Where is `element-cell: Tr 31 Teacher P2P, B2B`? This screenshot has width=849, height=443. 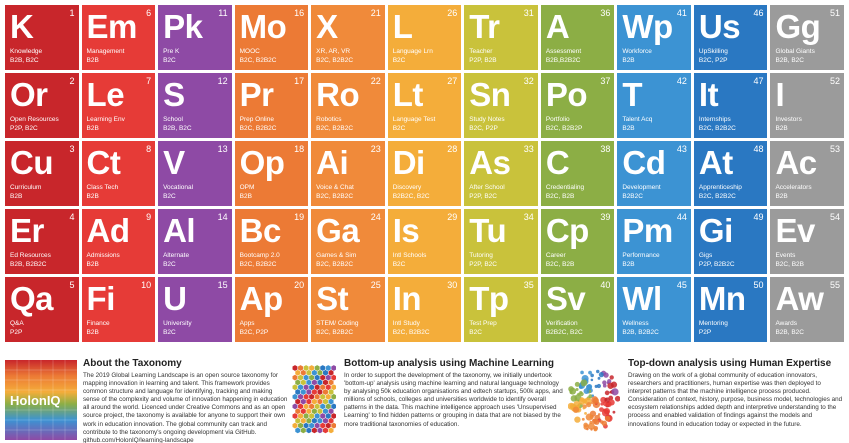 element-cell: Tr 31 Teacher P2P, B2B is located at coordinates (501, 37).